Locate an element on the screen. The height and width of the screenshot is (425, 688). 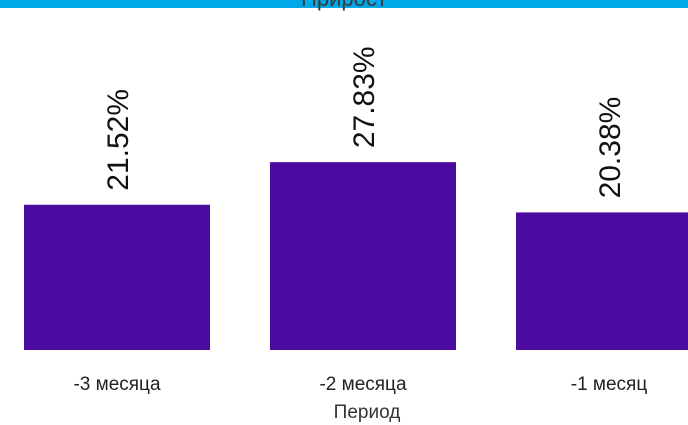
x-tick-label-3: -1 месяц is located at coordinates (609, 384).